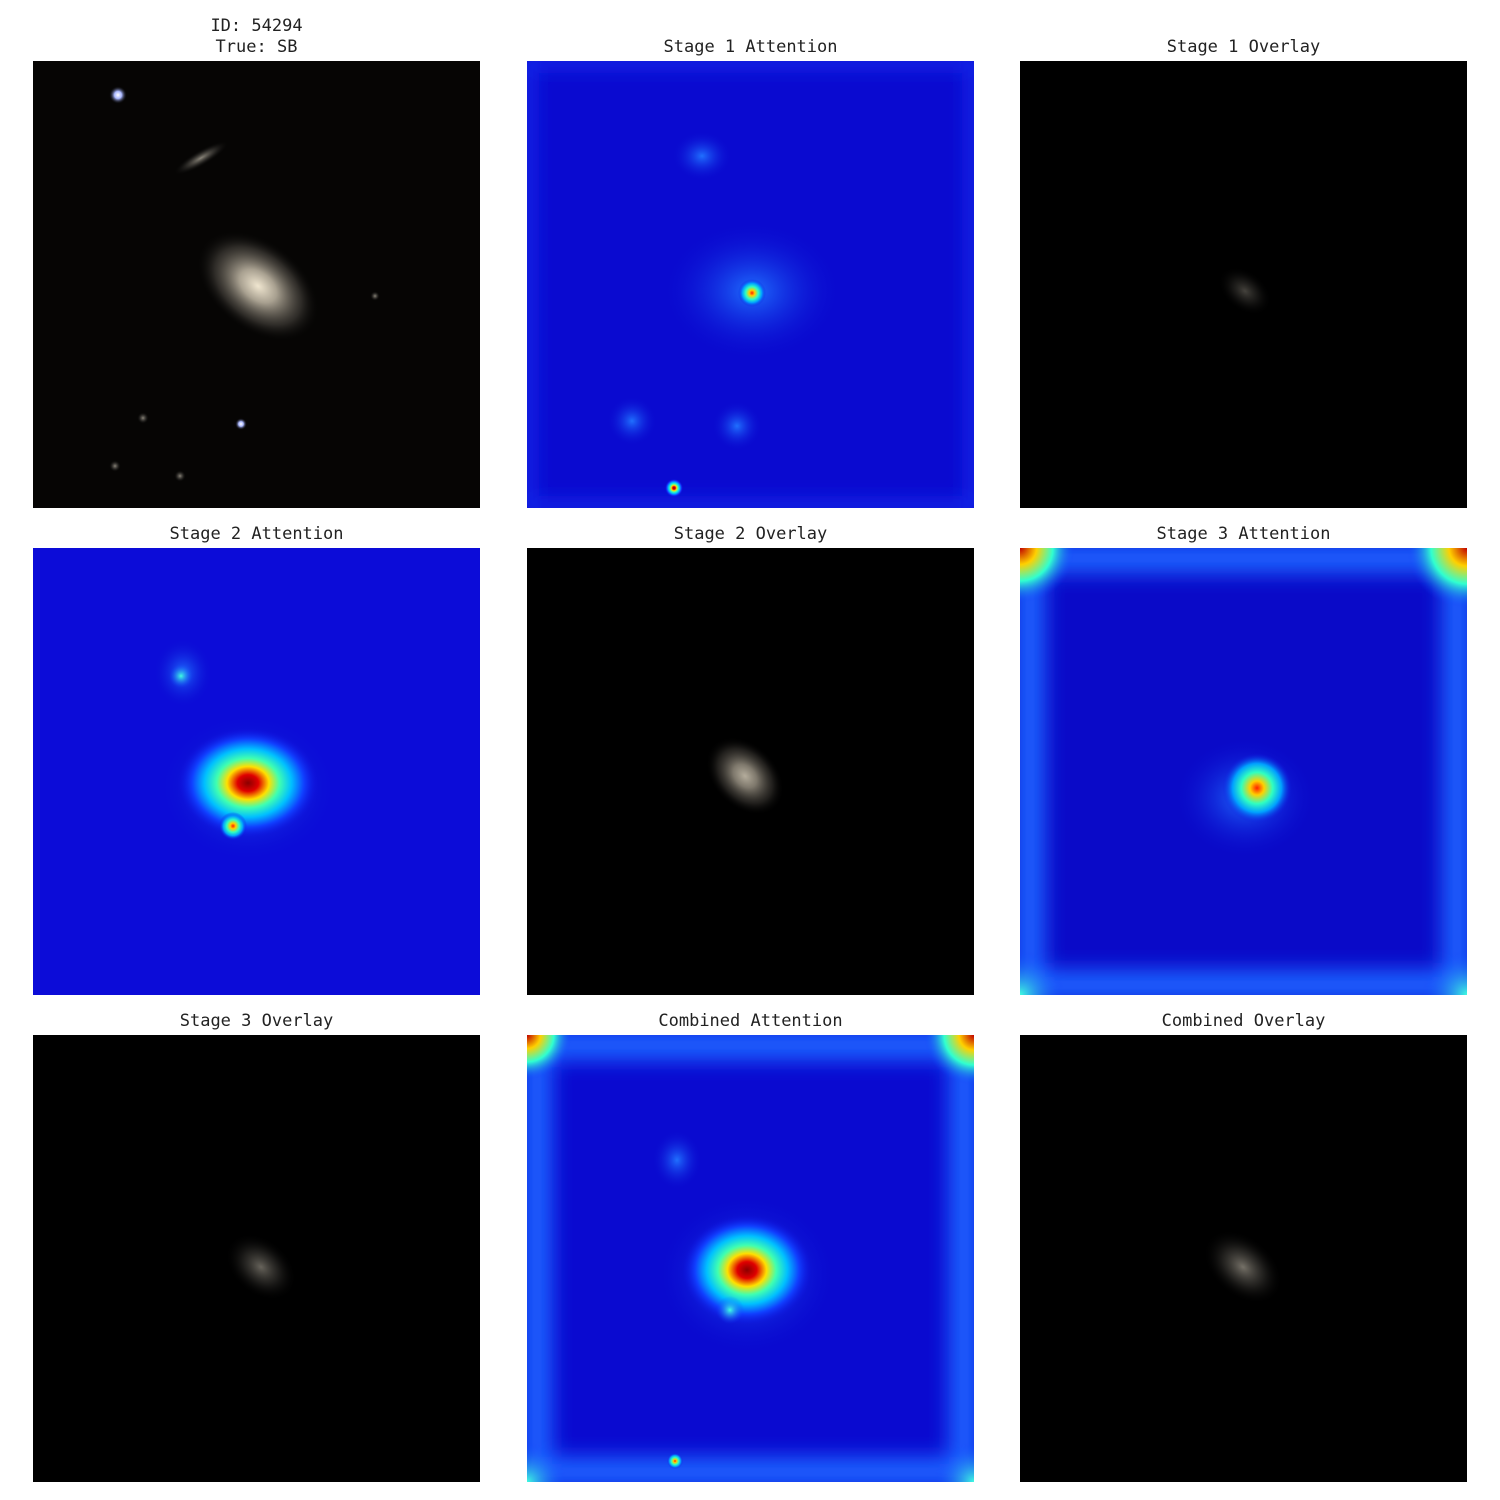  What do you see at coordinates (256, 47) in the screenshot?
I see `title-line: True: SB` at bounding box center [256, 47].